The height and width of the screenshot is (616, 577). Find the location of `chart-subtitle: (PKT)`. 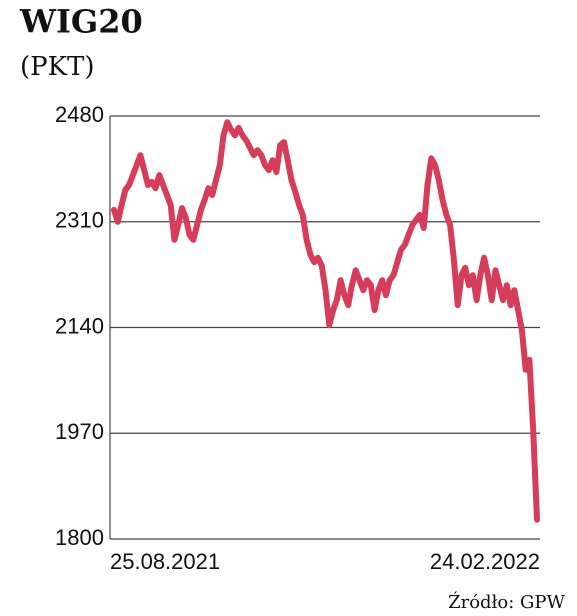

chart-subtitle: (PKT) is located at coordinates (57, 67).